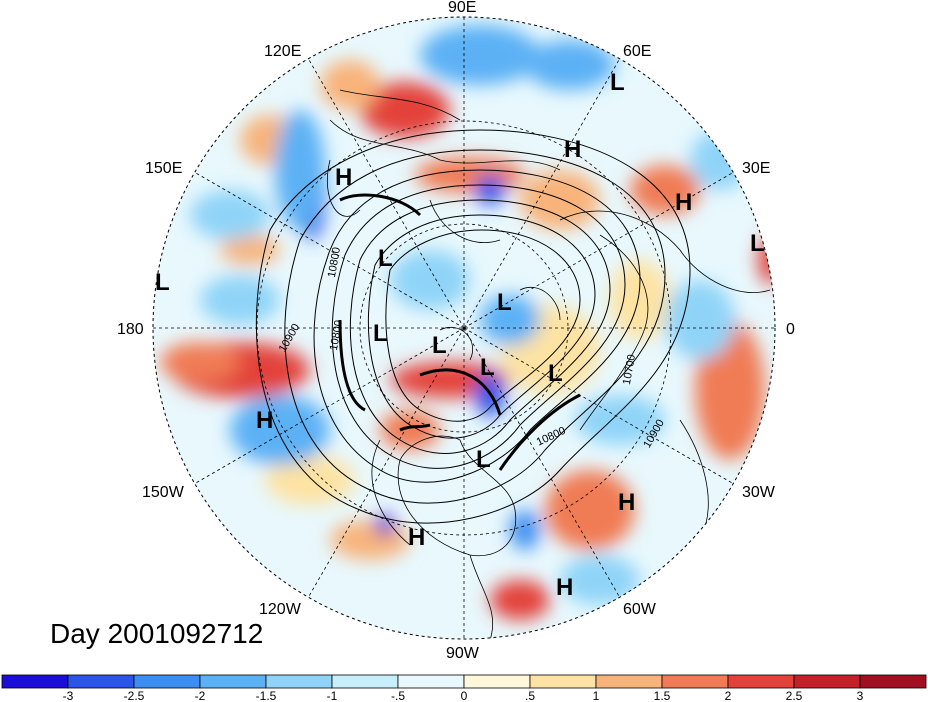 The height and width of the screenshot is (702, 928). I want to click on lon-label-30w: 30W, so click(759, 492).